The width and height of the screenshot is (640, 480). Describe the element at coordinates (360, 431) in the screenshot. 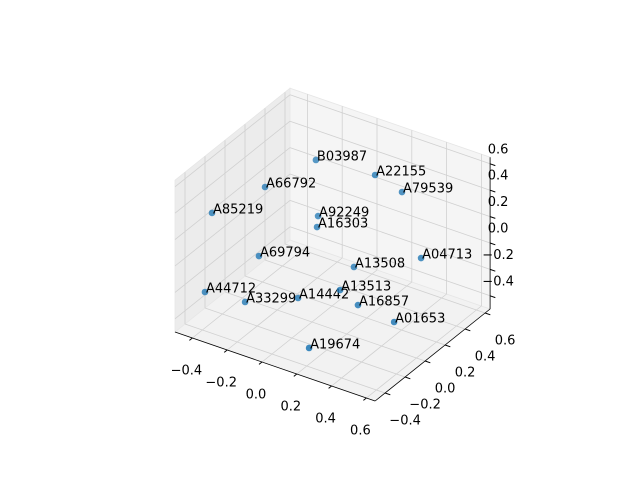

I see `x-tick-label: 0.6` at that location.